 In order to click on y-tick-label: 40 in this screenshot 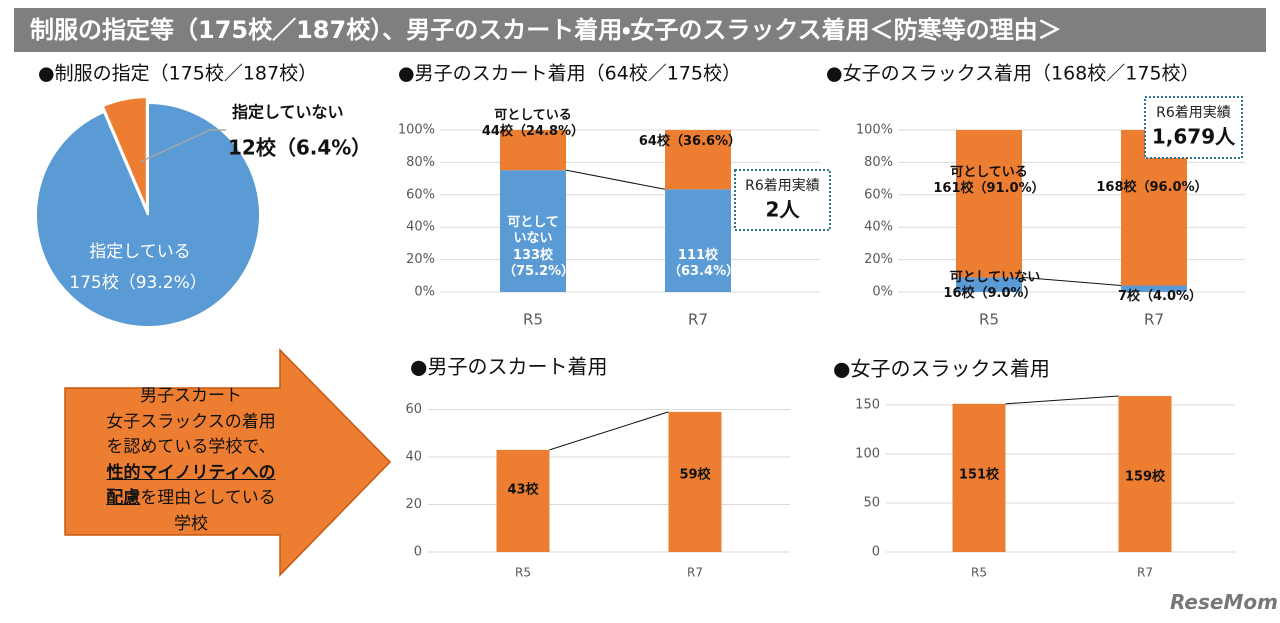, I will do `click(413, 457)`.